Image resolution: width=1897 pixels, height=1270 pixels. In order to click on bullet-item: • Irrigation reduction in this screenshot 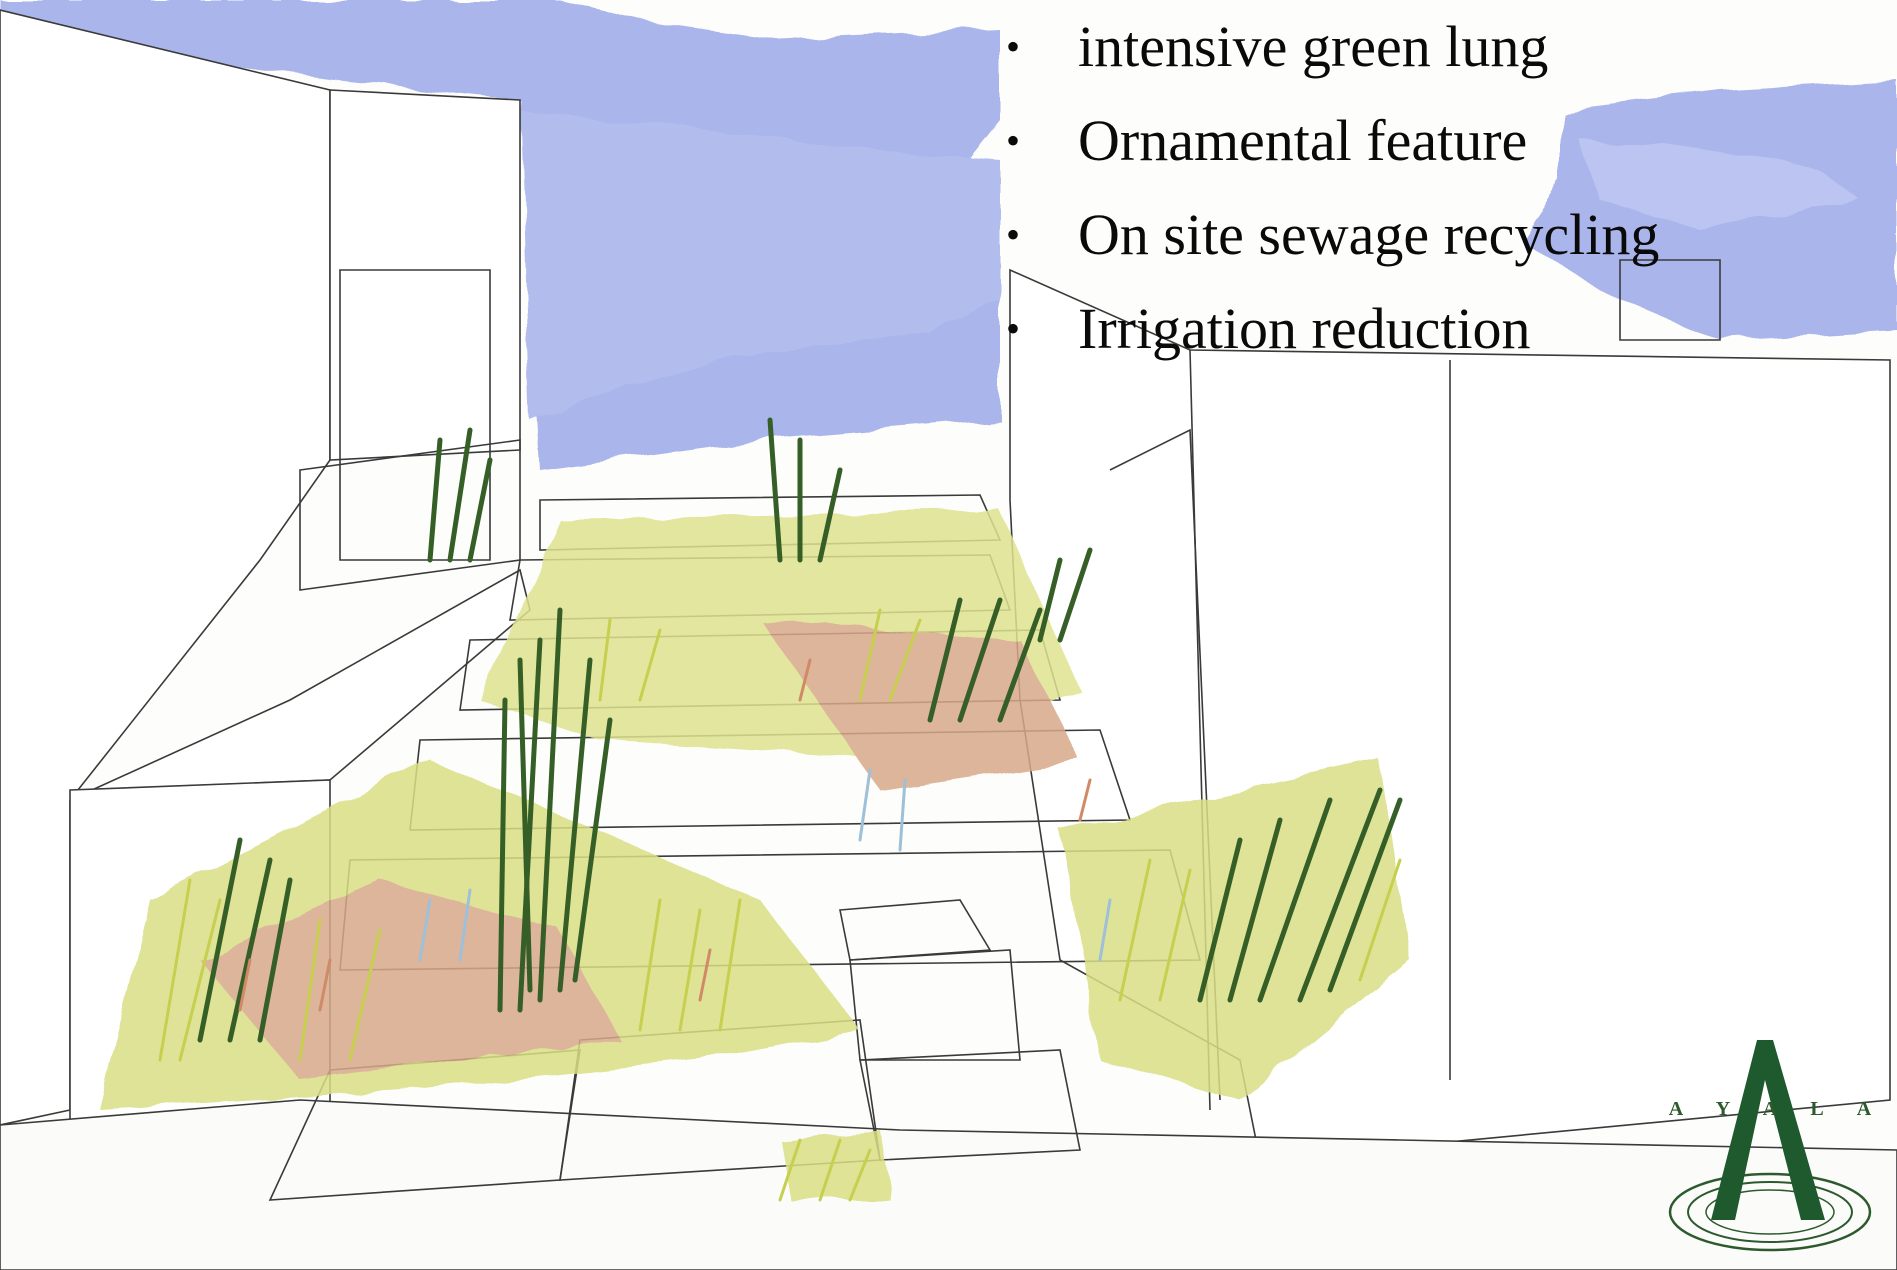, I will do `click(1329, 337)`.